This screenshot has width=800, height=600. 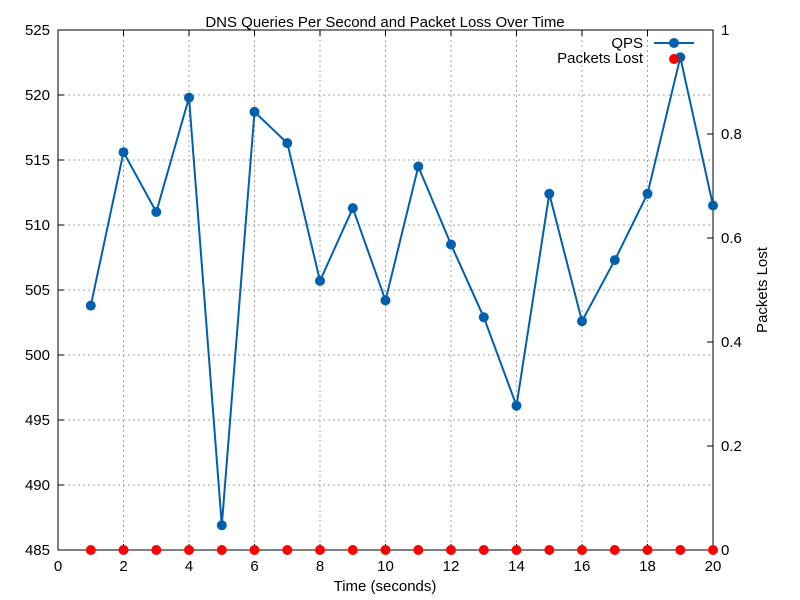 I want to click on x-tick-label: 20, so click(x=713, y=566).